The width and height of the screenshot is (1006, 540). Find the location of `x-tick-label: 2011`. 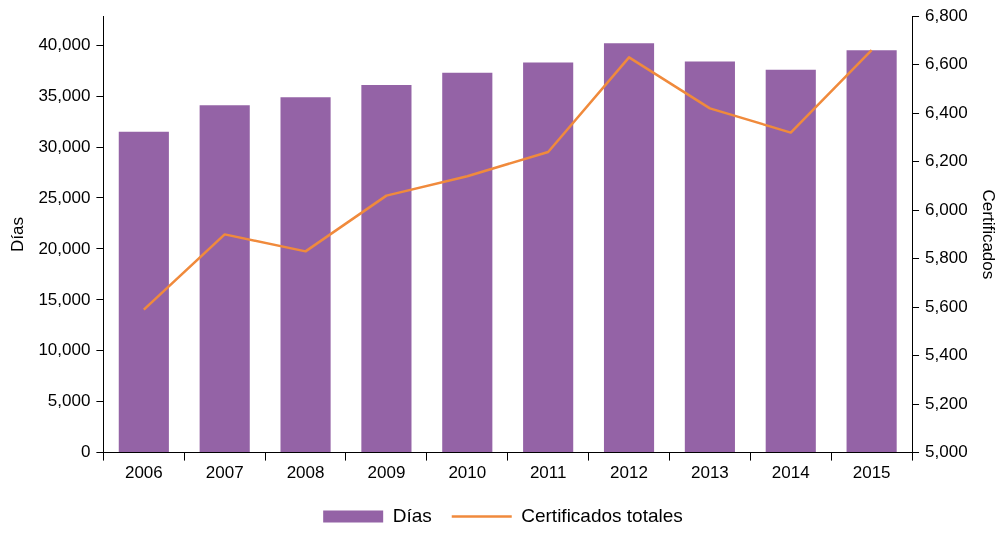

x-tick-label: 2011 is located at coordinates (548, 473).